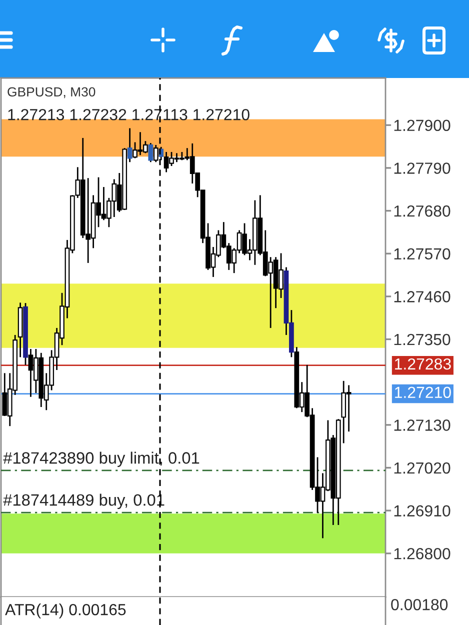 The width and height of the screenshot is (469, 625). What do you see at coordinates (422, 254) in the screenshot?
I see `y-tick-label: 1.27570` at bounding box center [422, 254].